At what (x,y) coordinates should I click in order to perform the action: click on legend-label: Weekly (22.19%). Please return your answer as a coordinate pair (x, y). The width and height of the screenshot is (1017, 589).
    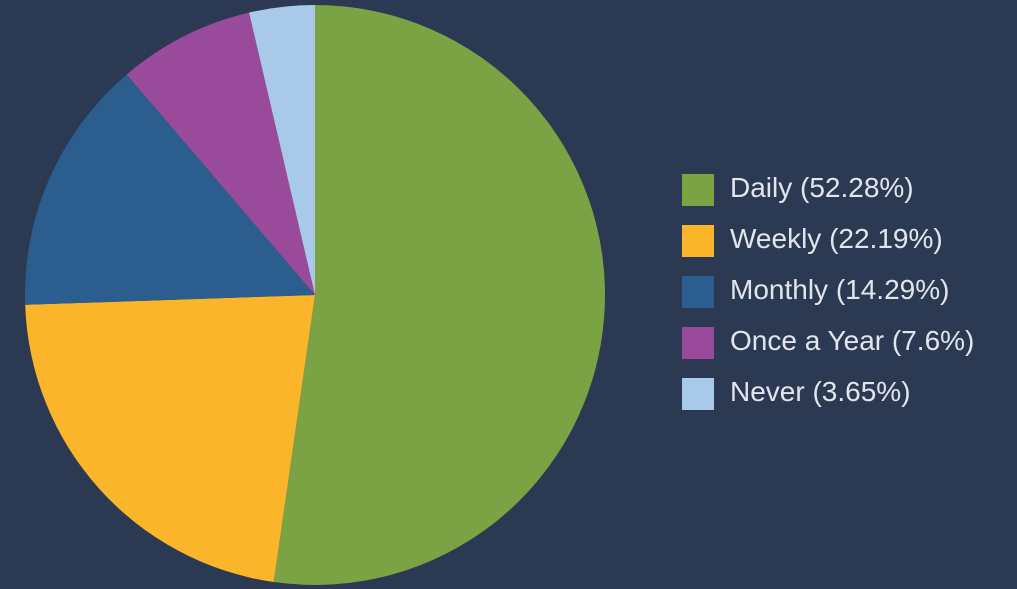
    Looking at the image, I should click on (836, 238).